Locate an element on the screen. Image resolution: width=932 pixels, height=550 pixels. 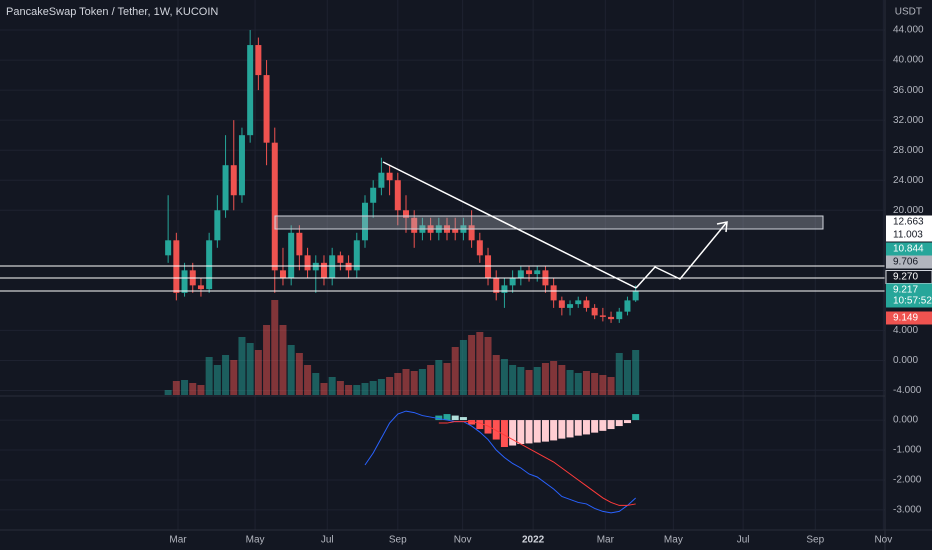
y-tick-label: 28.000 is located at coordinates (908, 150).